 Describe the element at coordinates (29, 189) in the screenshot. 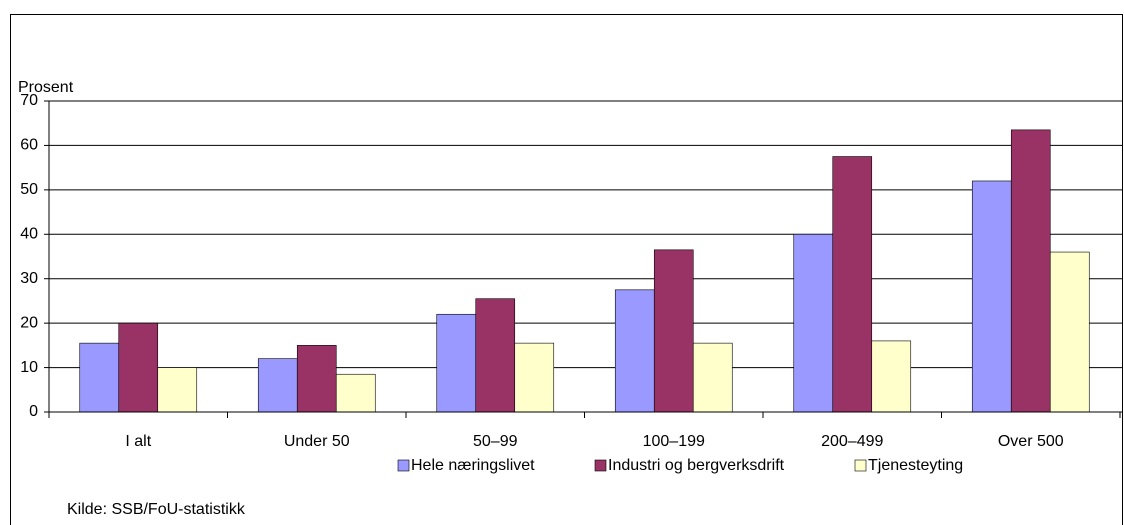

I see `y-tick-label: 50` at that location.